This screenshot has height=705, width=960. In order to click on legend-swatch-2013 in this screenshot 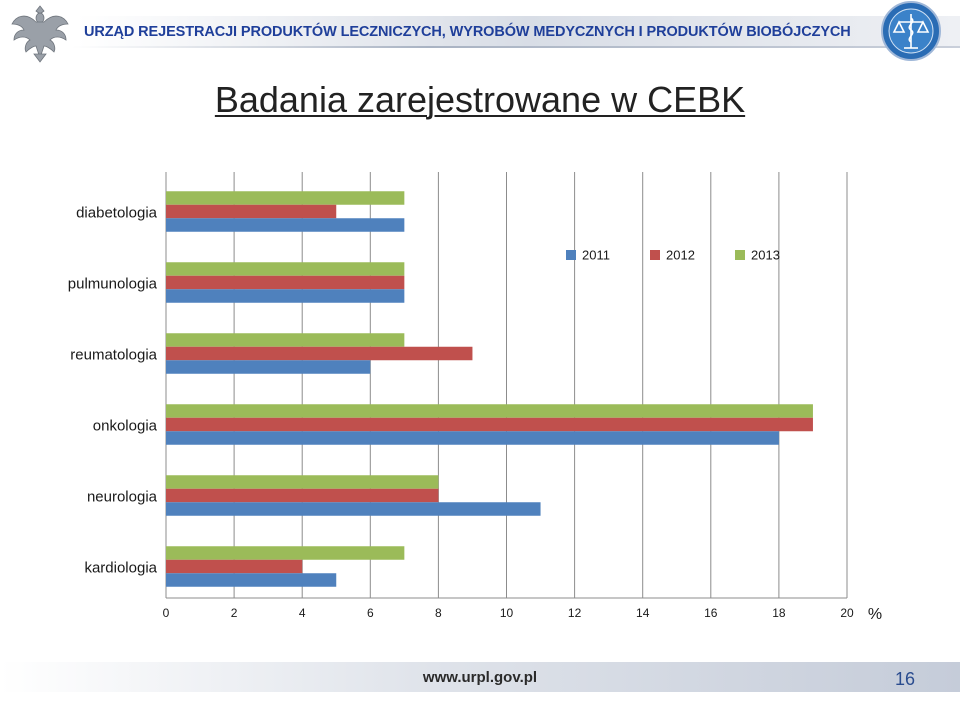, I will do `click(740, 255)`.